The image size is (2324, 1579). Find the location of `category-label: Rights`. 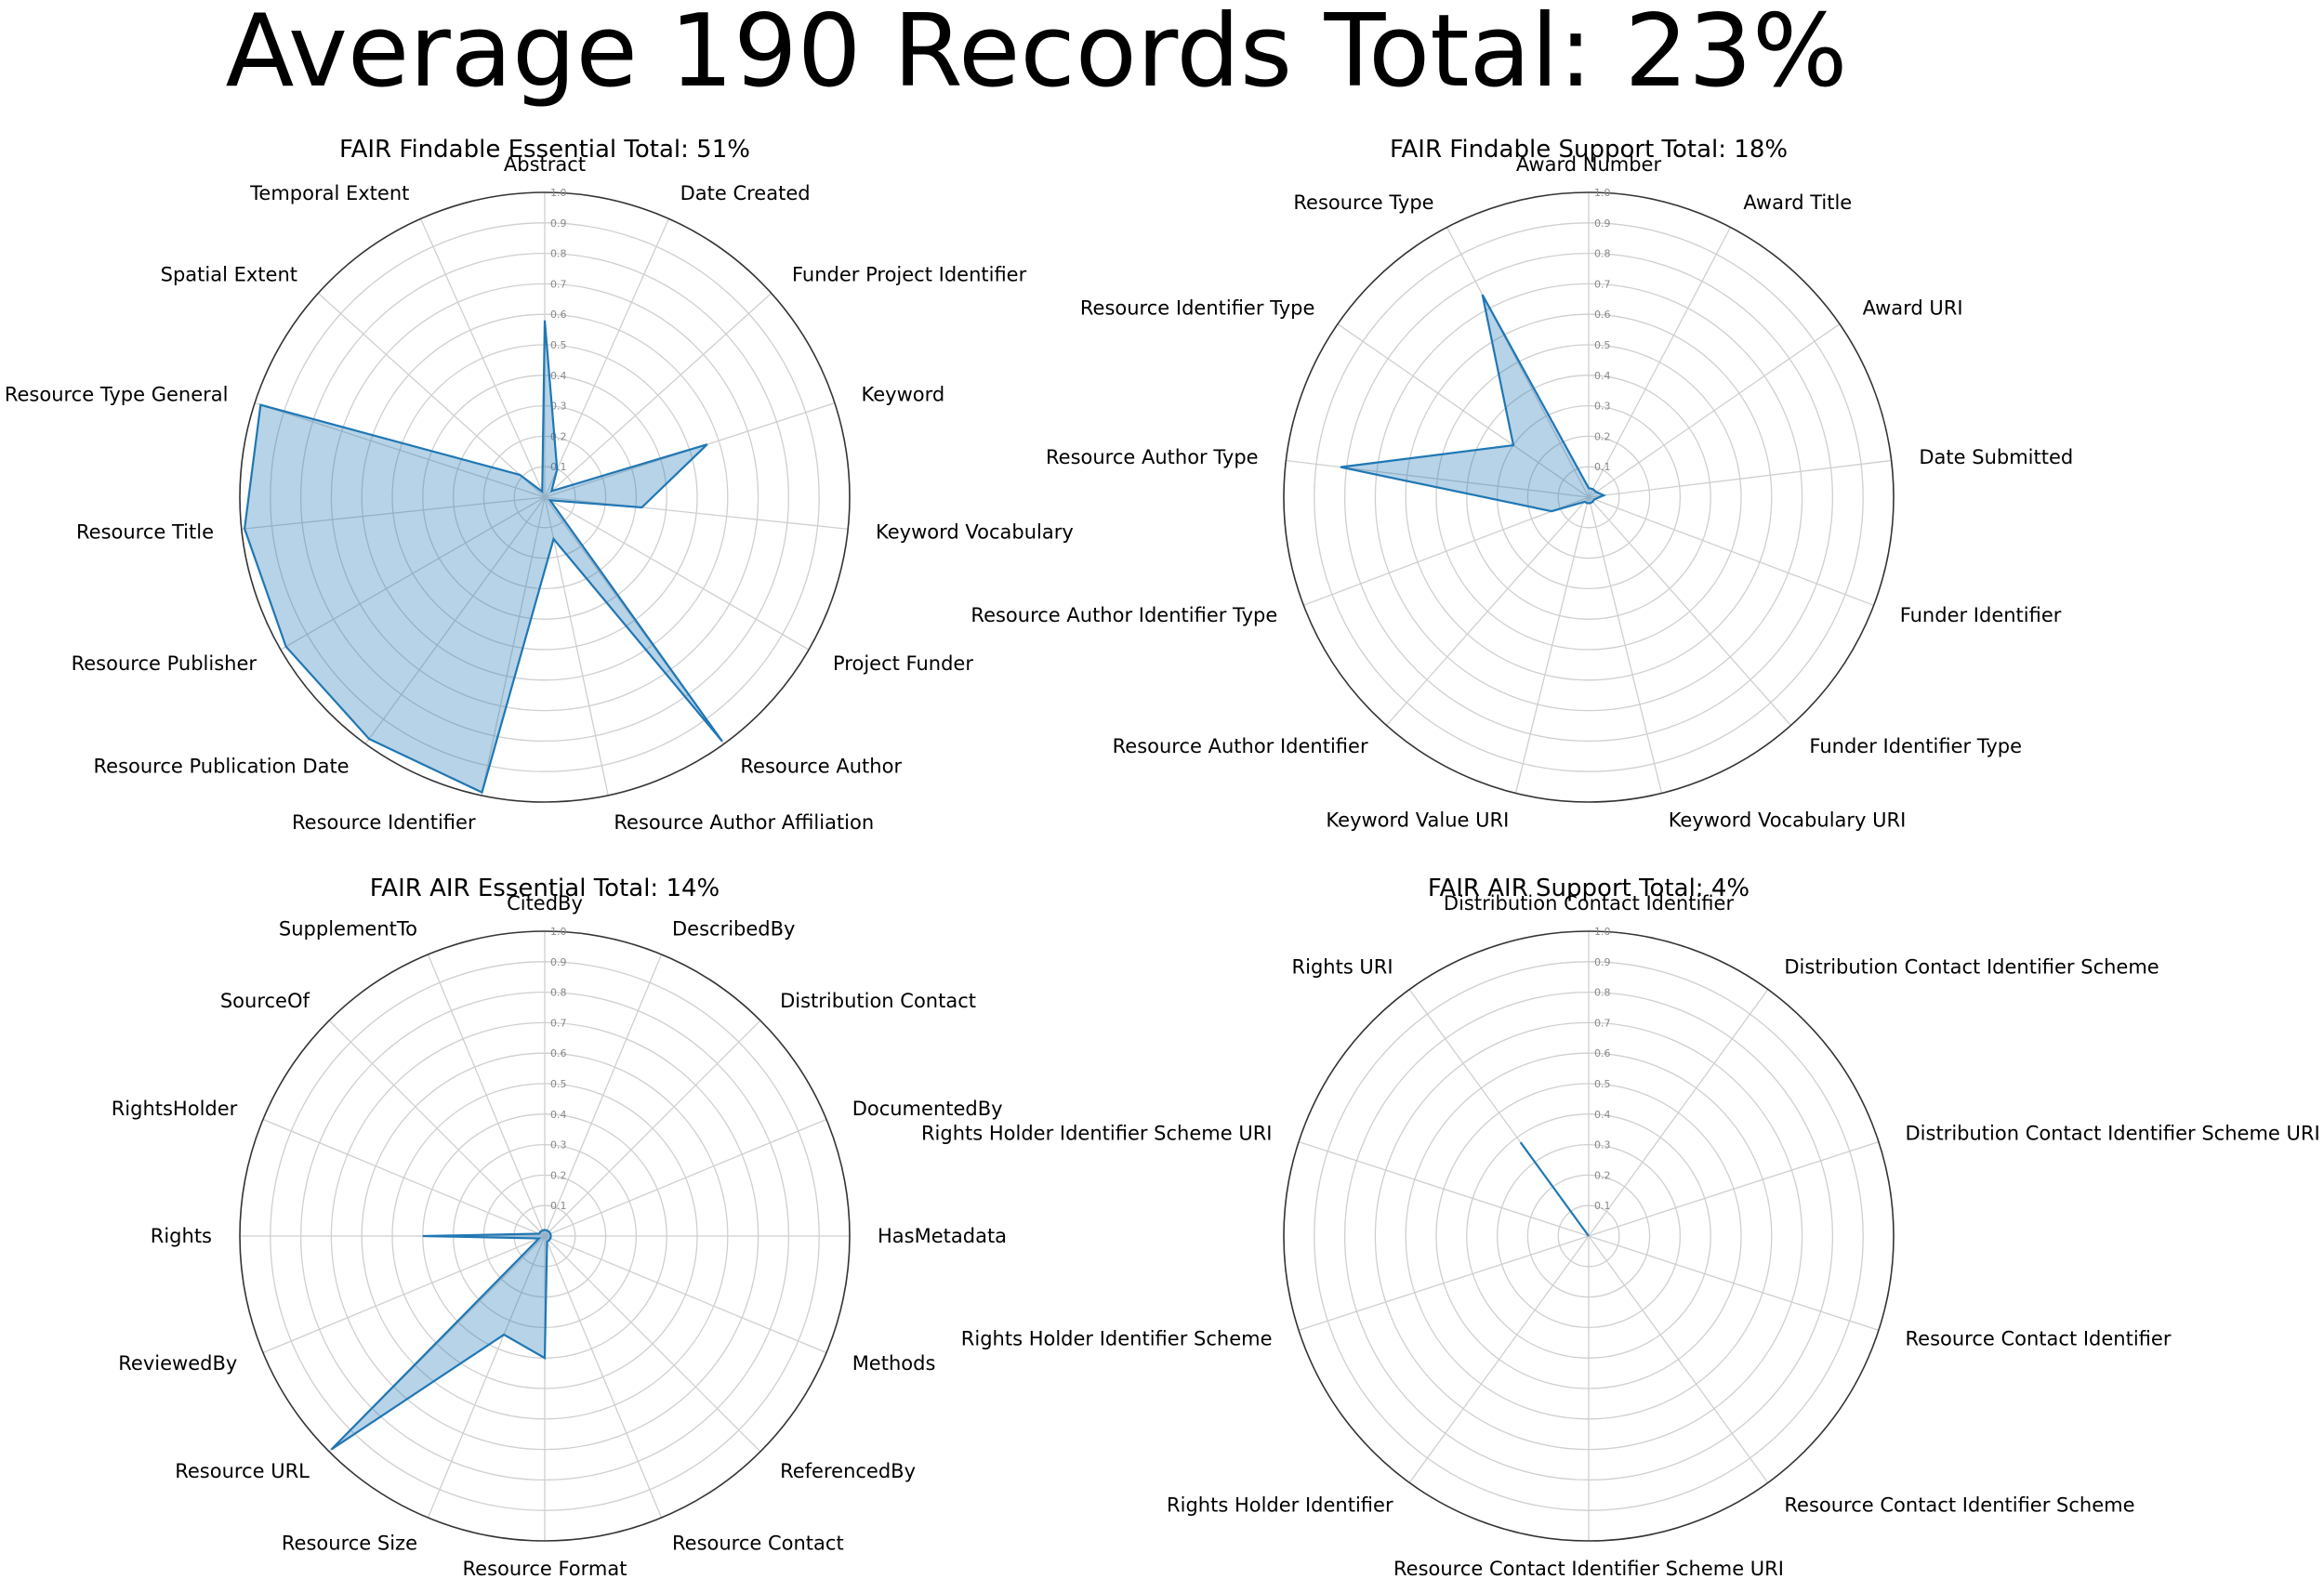

category-label: Rights is located at coordinates (181, 1236).